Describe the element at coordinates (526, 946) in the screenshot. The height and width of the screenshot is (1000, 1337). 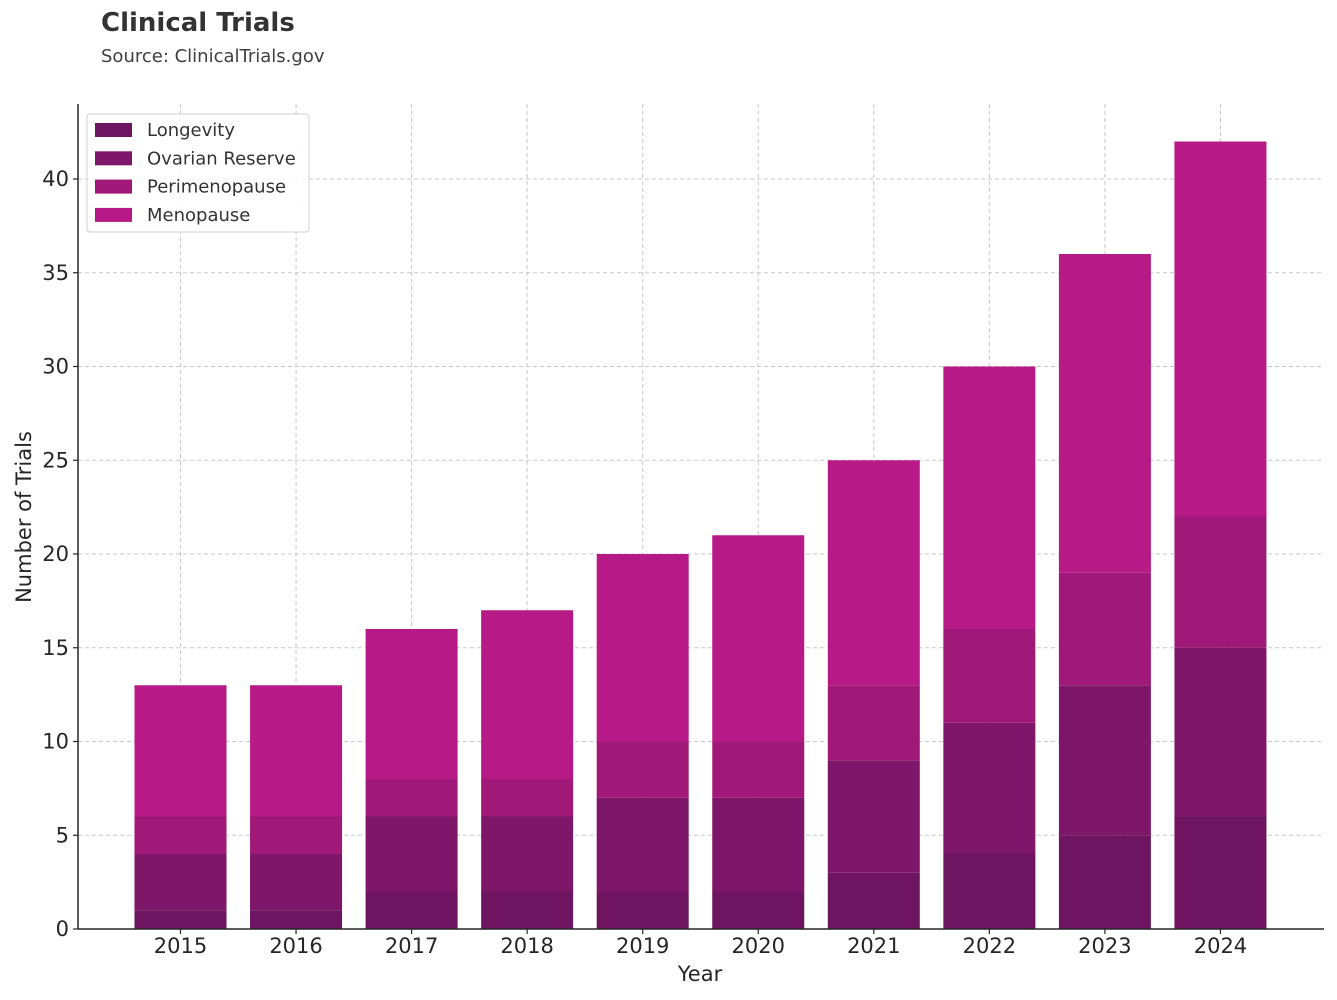
I see `x-tick-label: 2018` at that location.